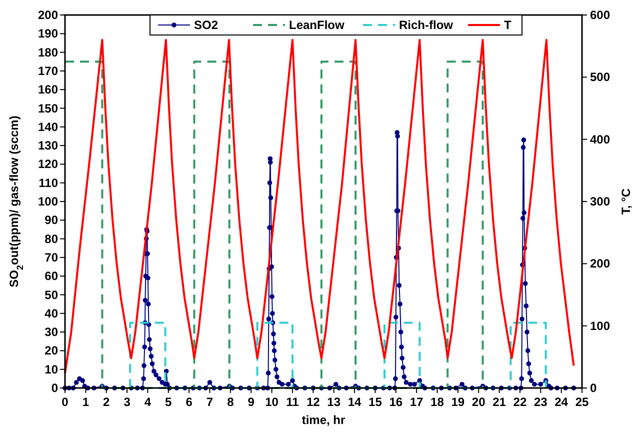  Describe the element at coordinates (313, 402) in the screenshot. I see `x-tick-label: 12` at that location.